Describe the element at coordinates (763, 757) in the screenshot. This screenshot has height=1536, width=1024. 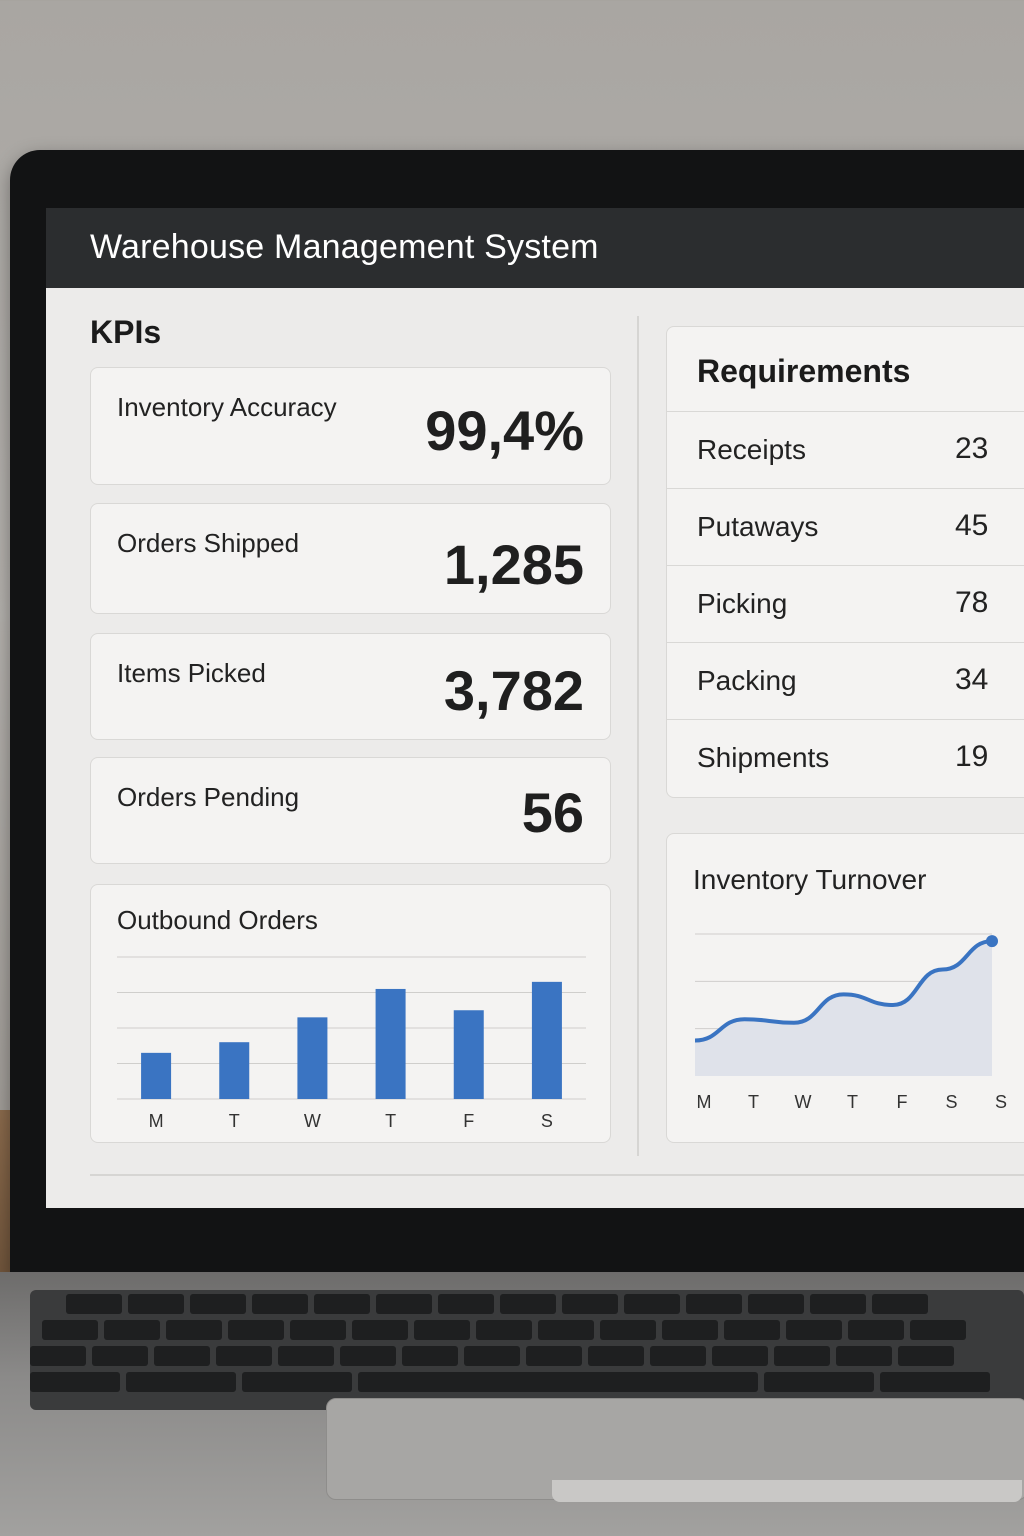
I see `requirement-label: Shipments` at that location.